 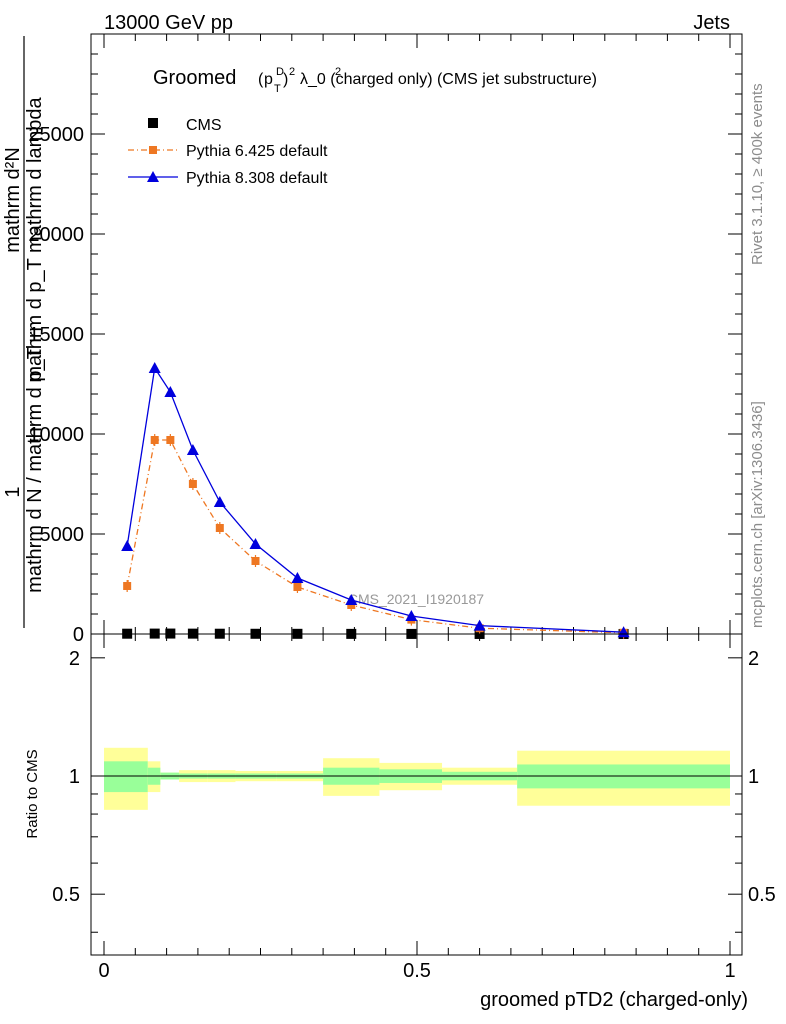 I want to click on header-left: 13000 GeV pp, so click(x=168, y=23).